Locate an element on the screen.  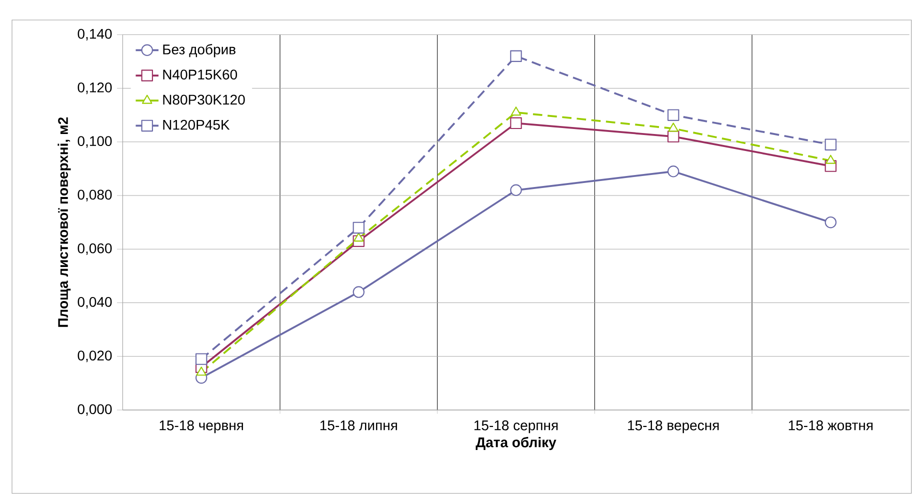
y-axis-title: Площа листкової поверхні, м2 is located at coordinates (64, 222).